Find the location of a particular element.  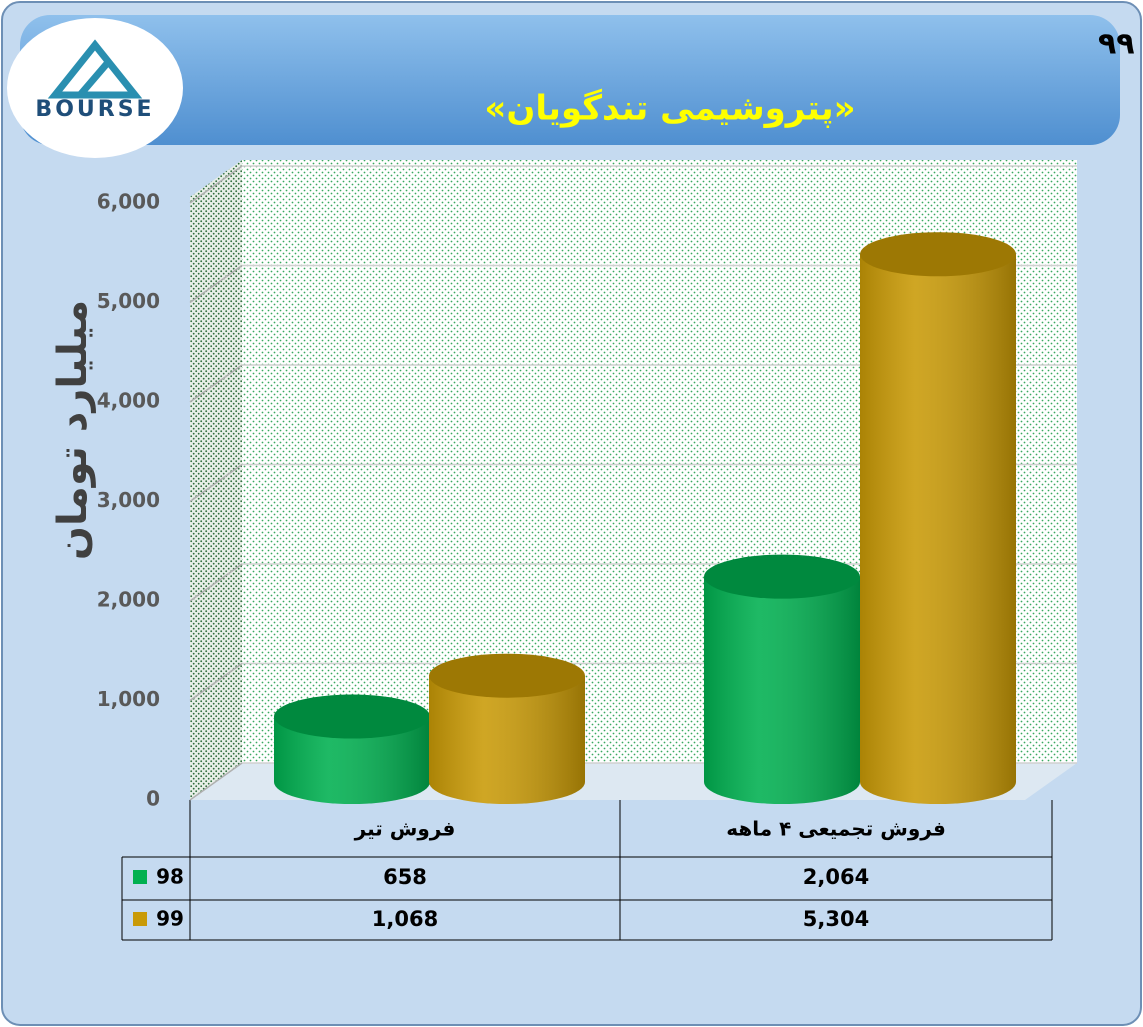

legend-label: 99 is located at coordinates (170, 919).